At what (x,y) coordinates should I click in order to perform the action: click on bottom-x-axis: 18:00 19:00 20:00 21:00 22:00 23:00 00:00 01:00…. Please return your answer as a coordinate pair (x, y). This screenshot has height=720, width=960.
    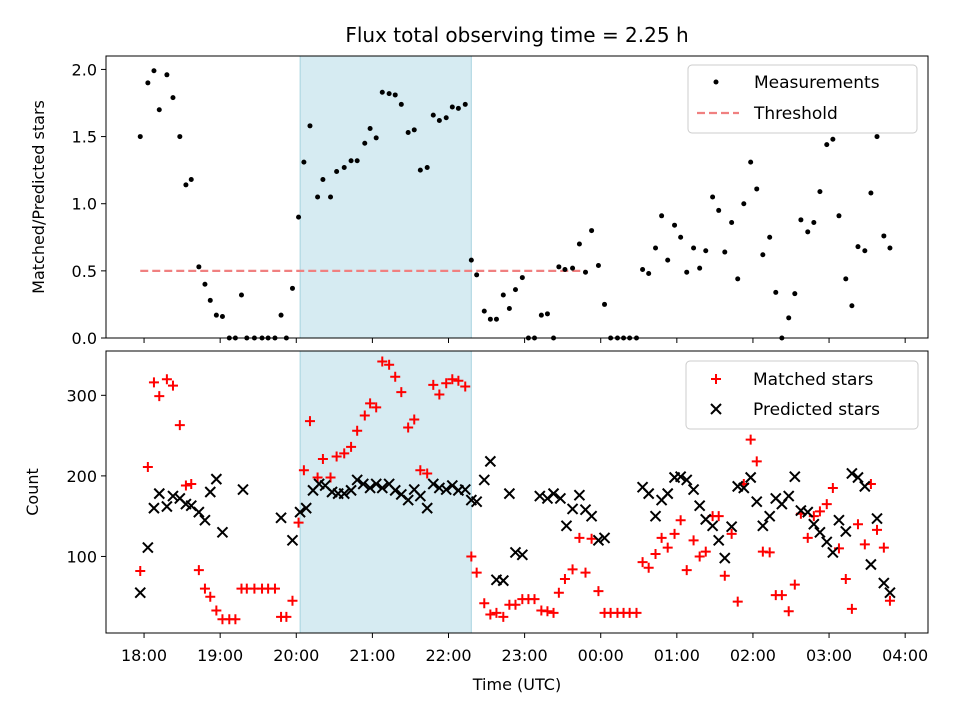
    Looking at the image, I should click on (524, 649).